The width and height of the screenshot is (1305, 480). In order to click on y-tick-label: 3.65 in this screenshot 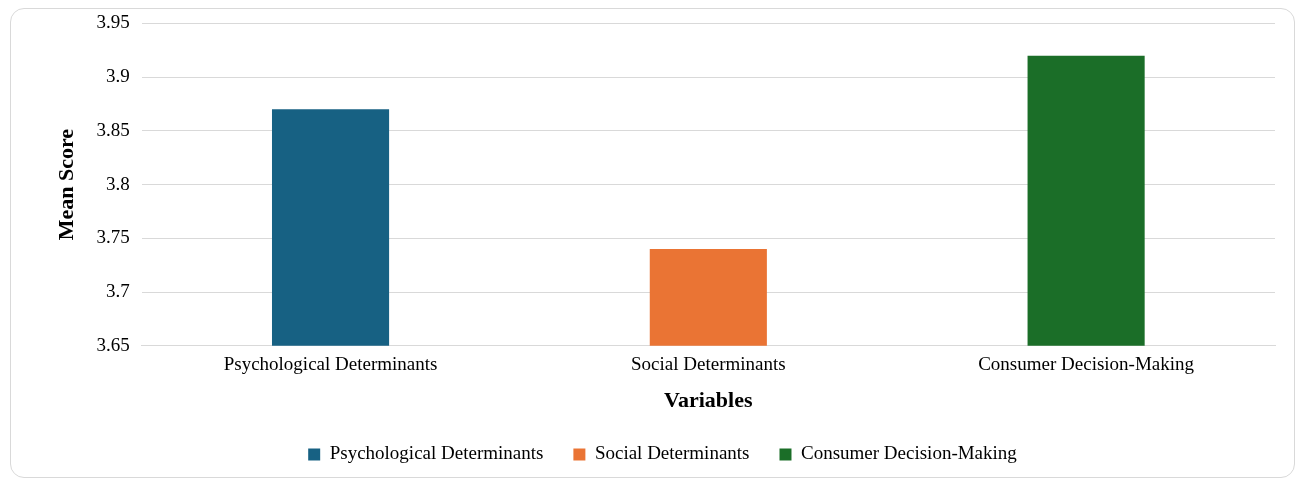, I will do `click(113, 344)`.